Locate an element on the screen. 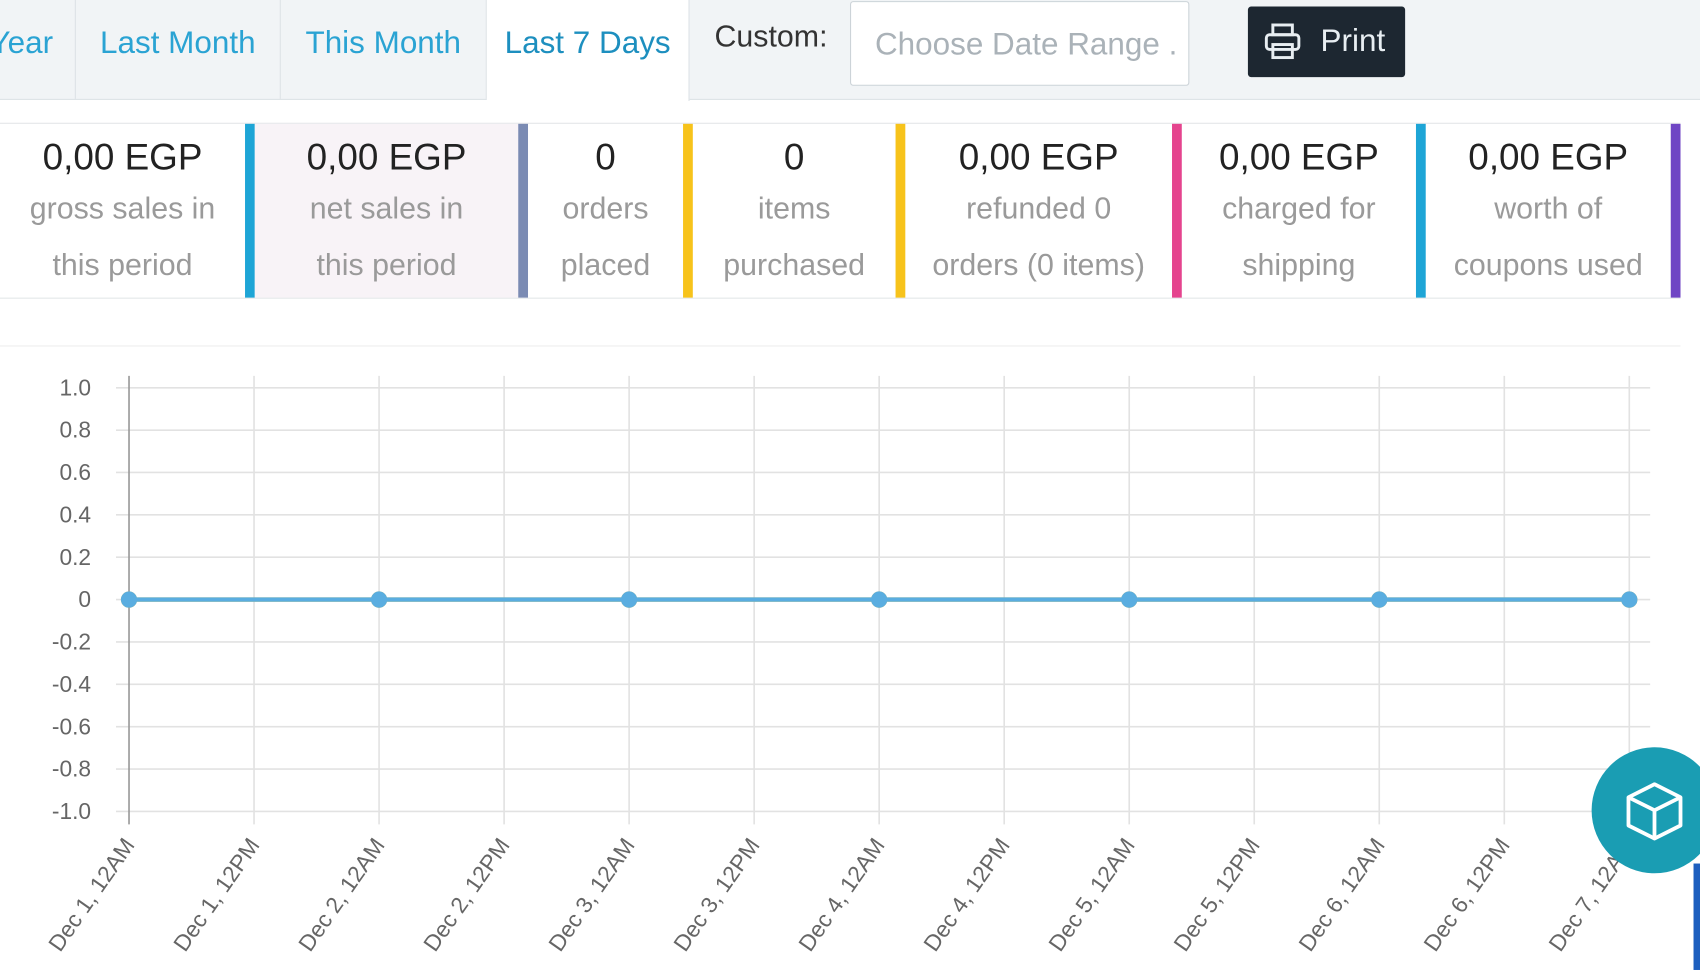 The width and height of the screenshot is (1700, 970). stat-label: charged for is located at coordinates (1299, 208).